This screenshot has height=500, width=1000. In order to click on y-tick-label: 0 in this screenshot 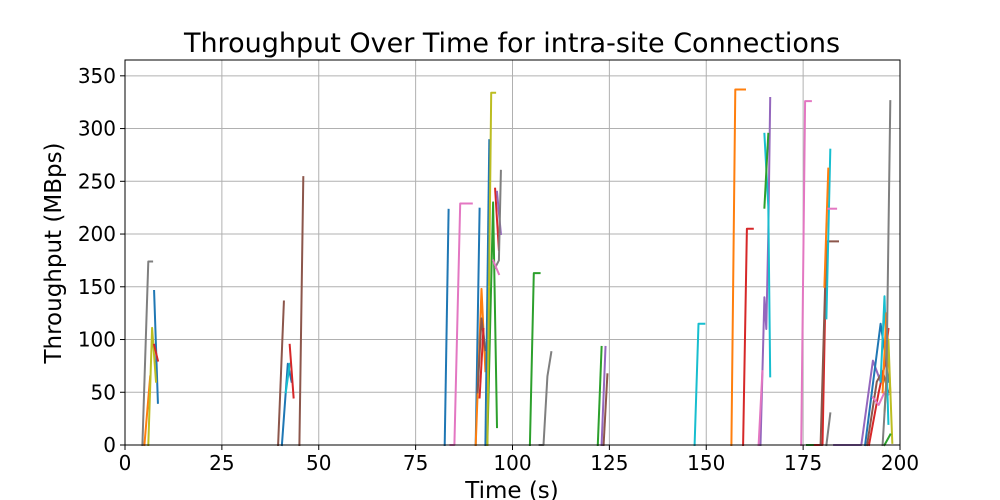, I will do `click(109, 445)`.